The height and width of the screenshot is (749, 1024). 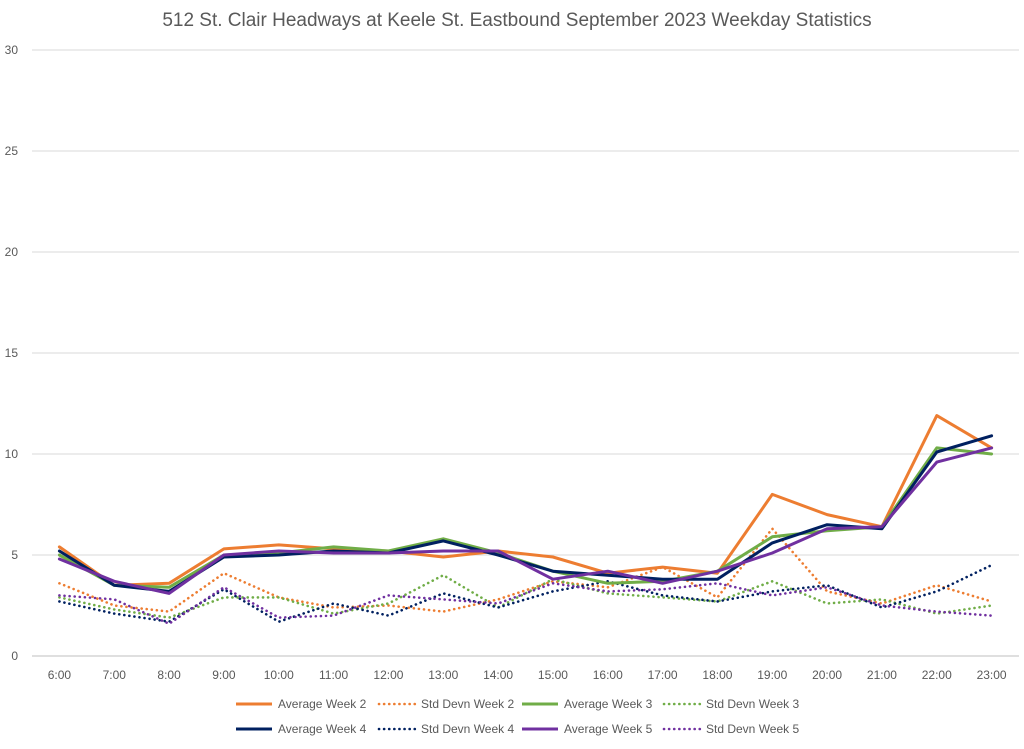 I want to click on y-tick-label: 25, so click(x=12, y=151).